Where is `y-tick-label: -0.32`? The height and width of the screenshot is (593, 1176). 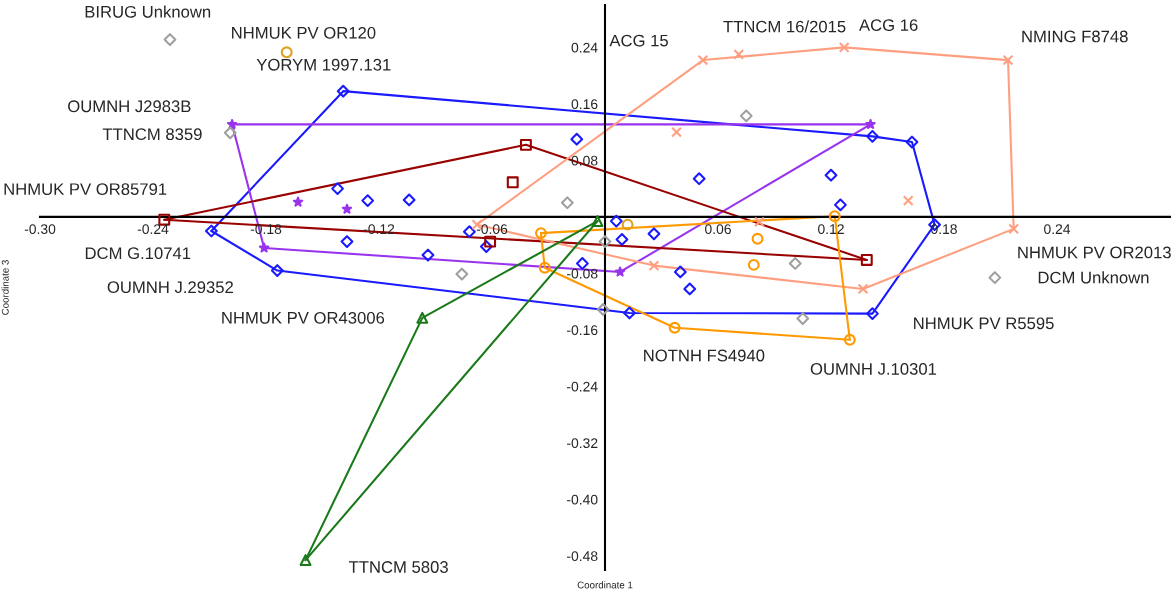
y-tick-label: -0.32 is located at coordinates (582, 443).